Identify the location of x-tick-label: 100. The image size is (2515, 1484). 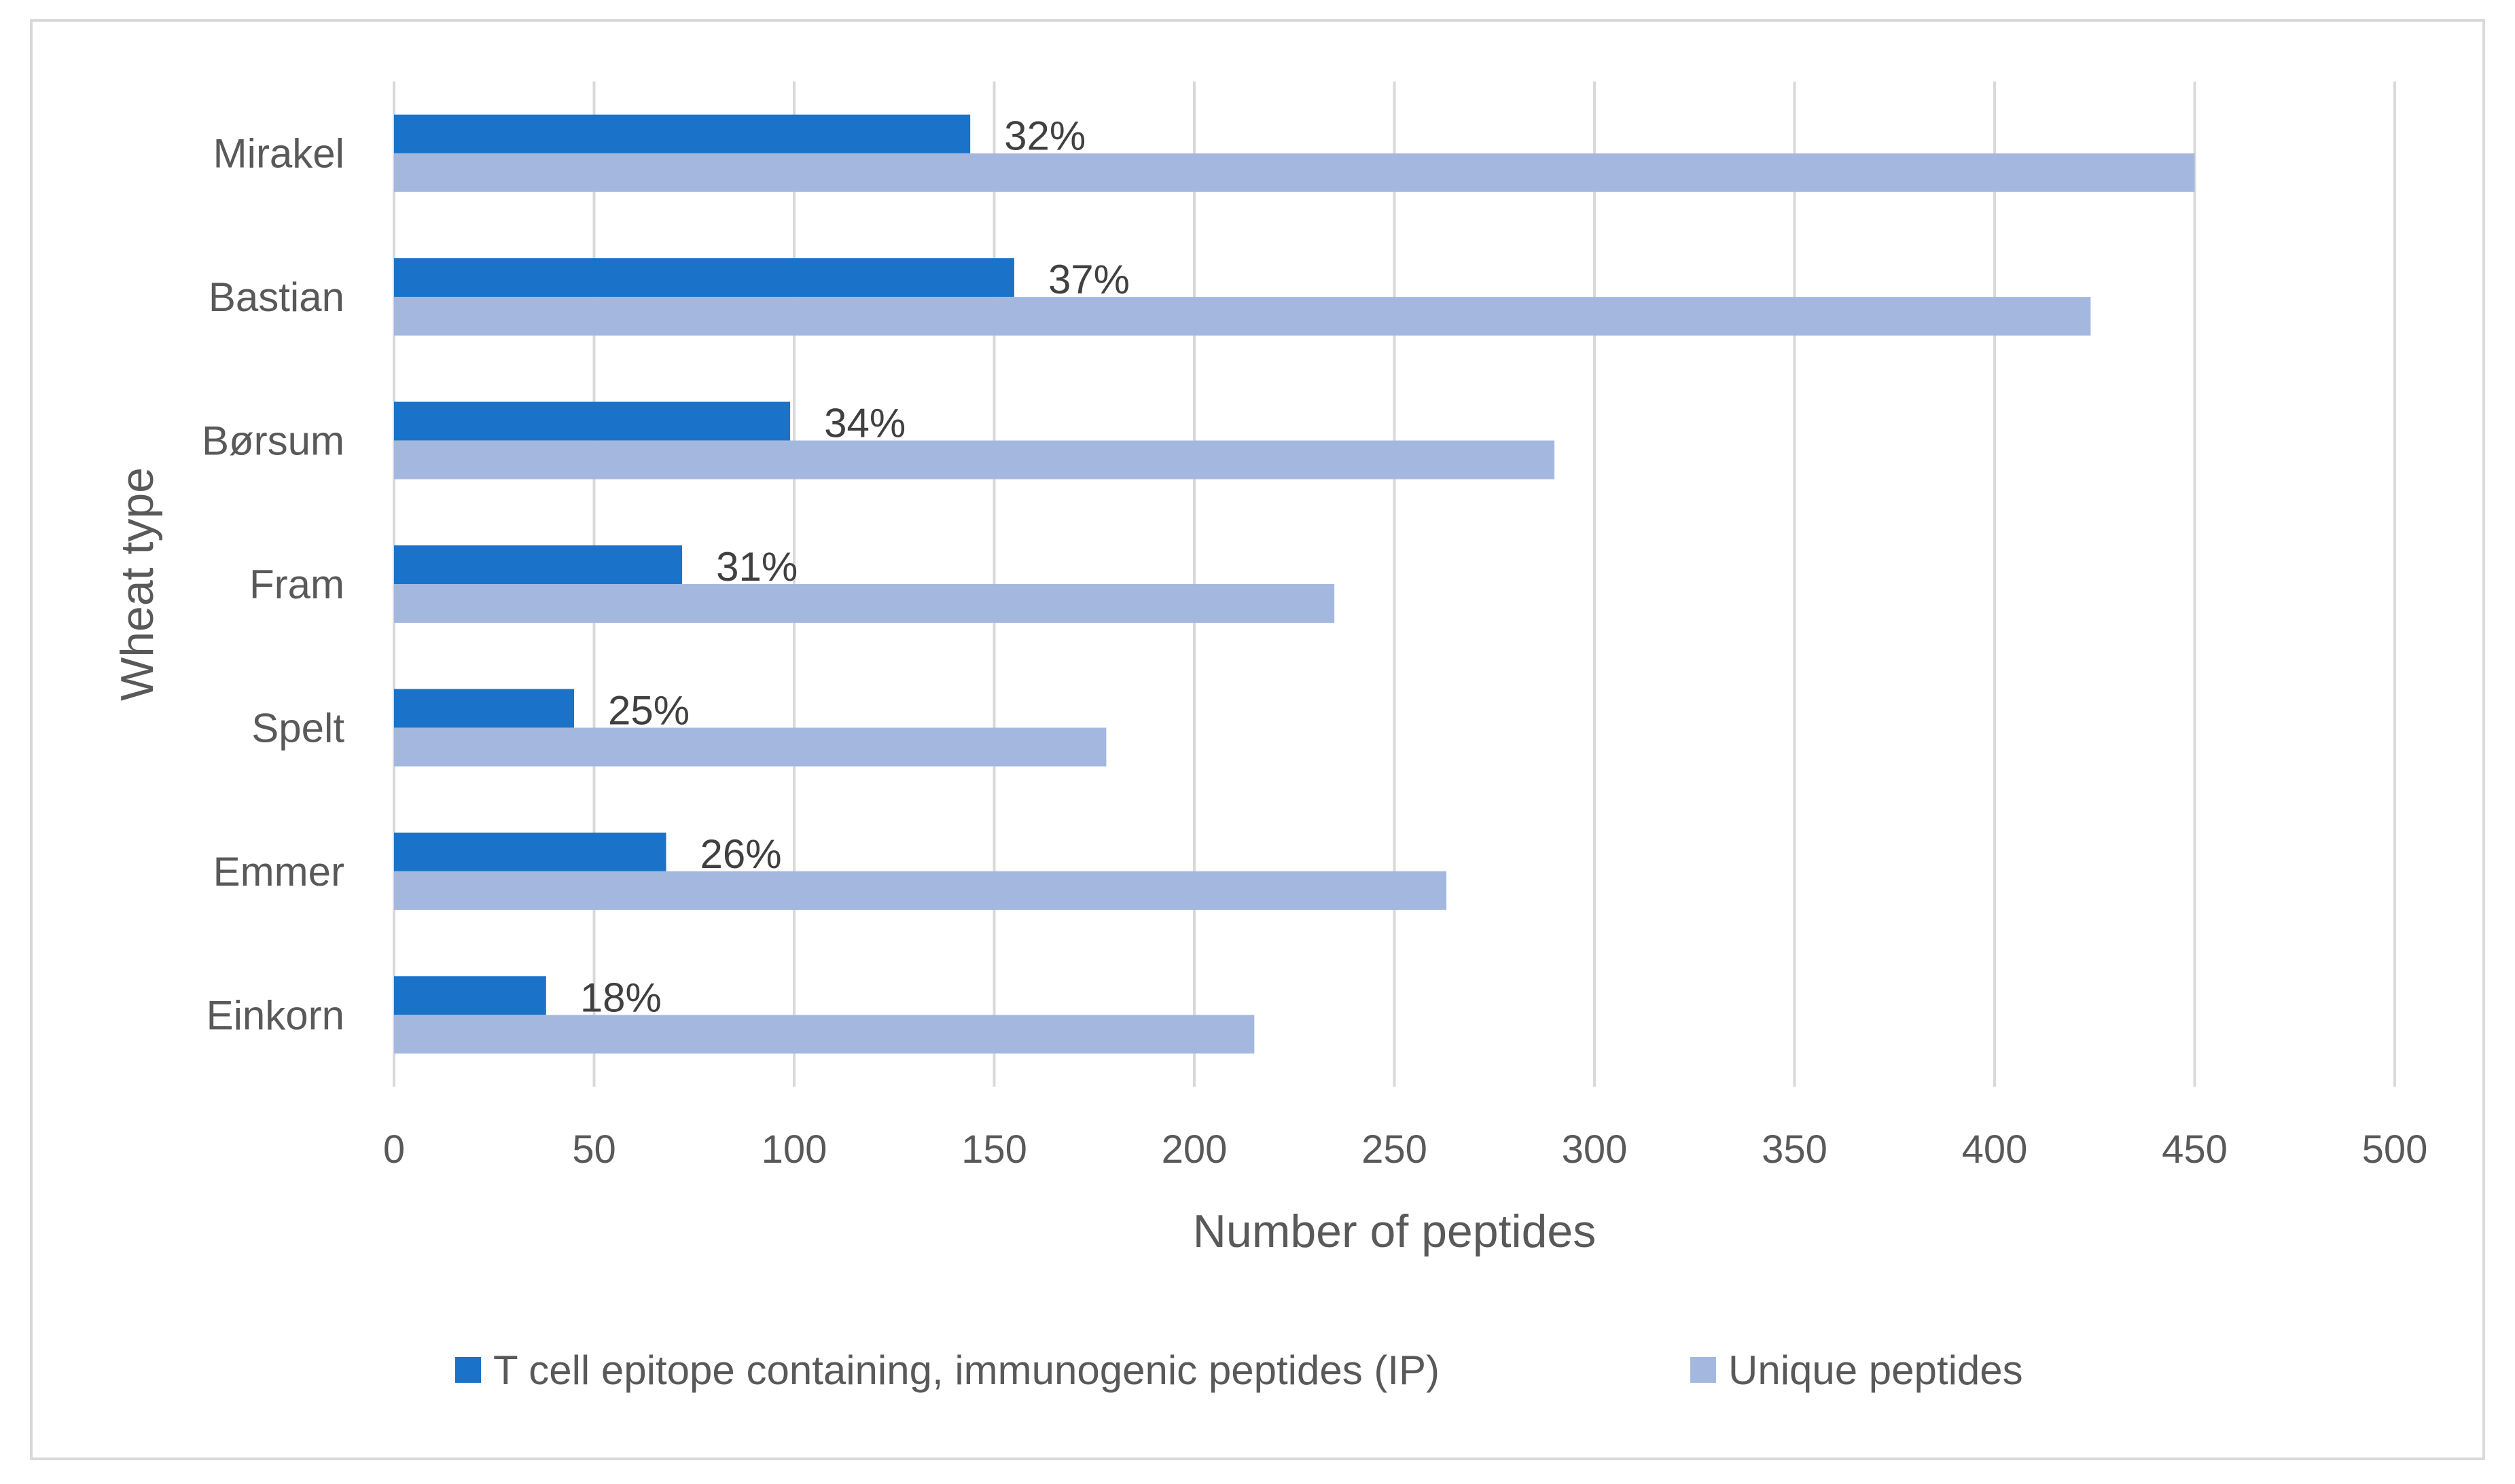
(794, 1149).